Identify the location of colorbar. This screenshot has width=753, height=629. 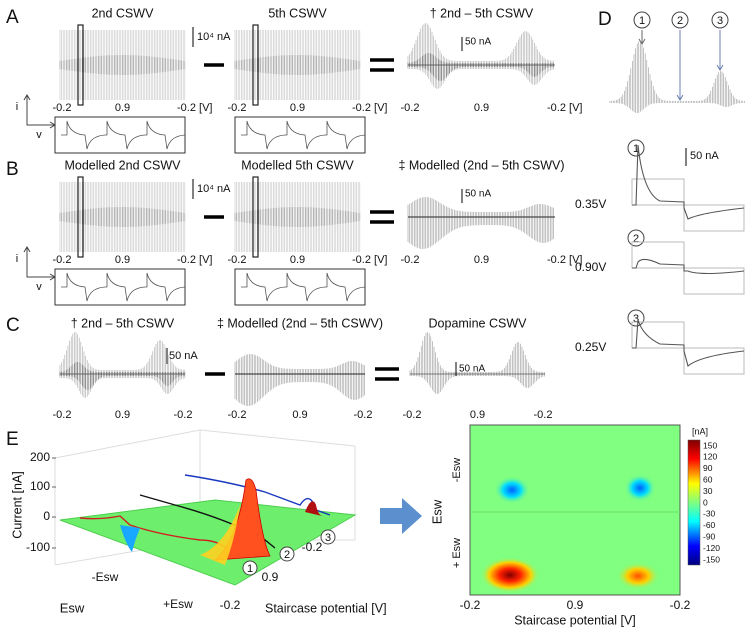
(694, 502).